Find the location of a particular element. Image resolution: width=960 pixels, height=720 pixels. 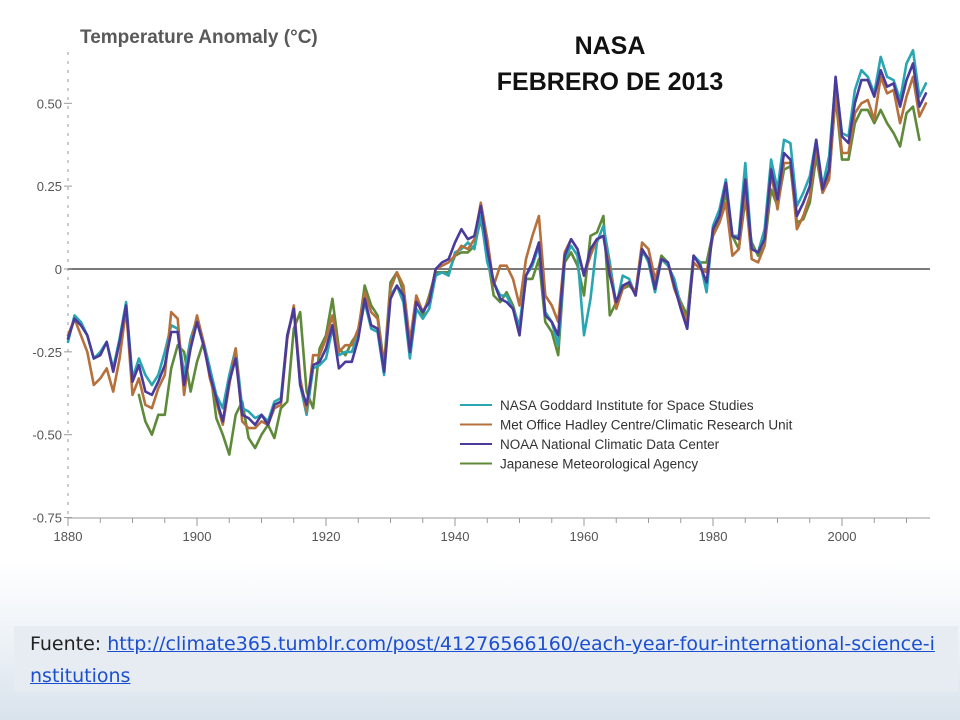

x-tick-label: 1960 is located at coordinates (584, 536).